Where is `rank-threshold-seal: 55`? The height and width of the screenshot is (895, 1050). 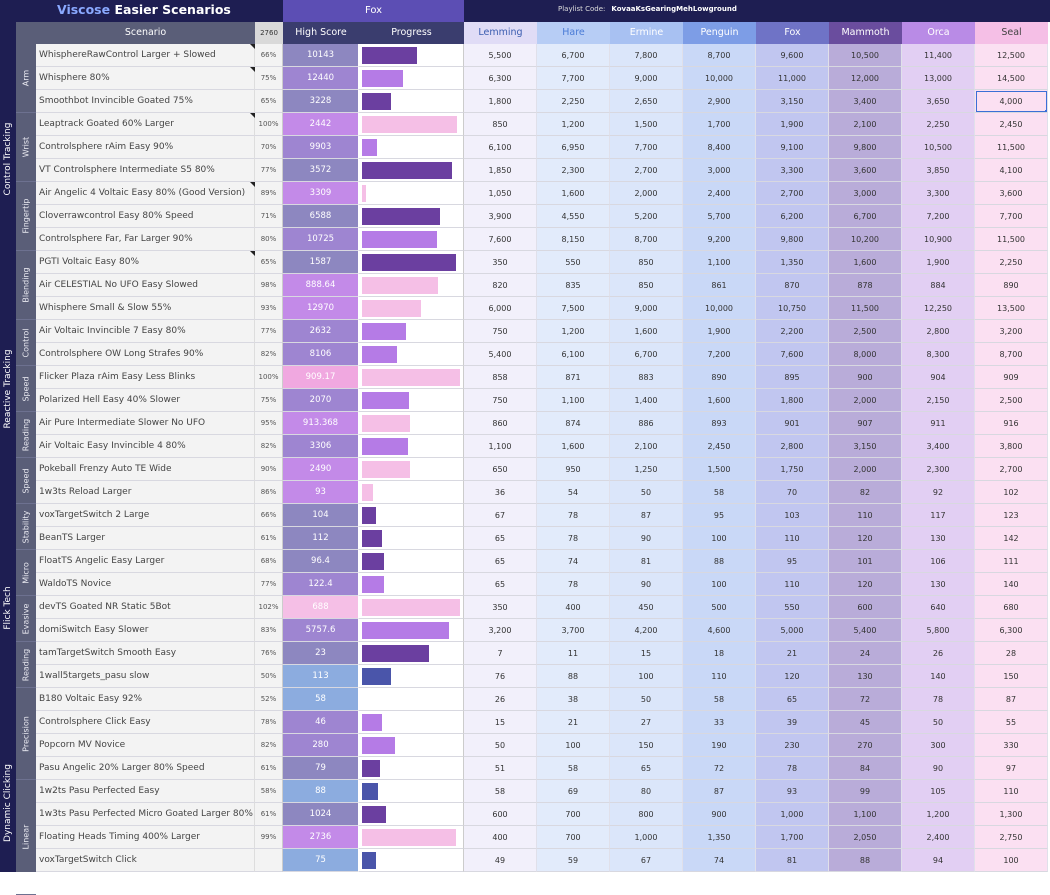 rank-threshold-seal: 55 is located at coordinates (1011, 722).